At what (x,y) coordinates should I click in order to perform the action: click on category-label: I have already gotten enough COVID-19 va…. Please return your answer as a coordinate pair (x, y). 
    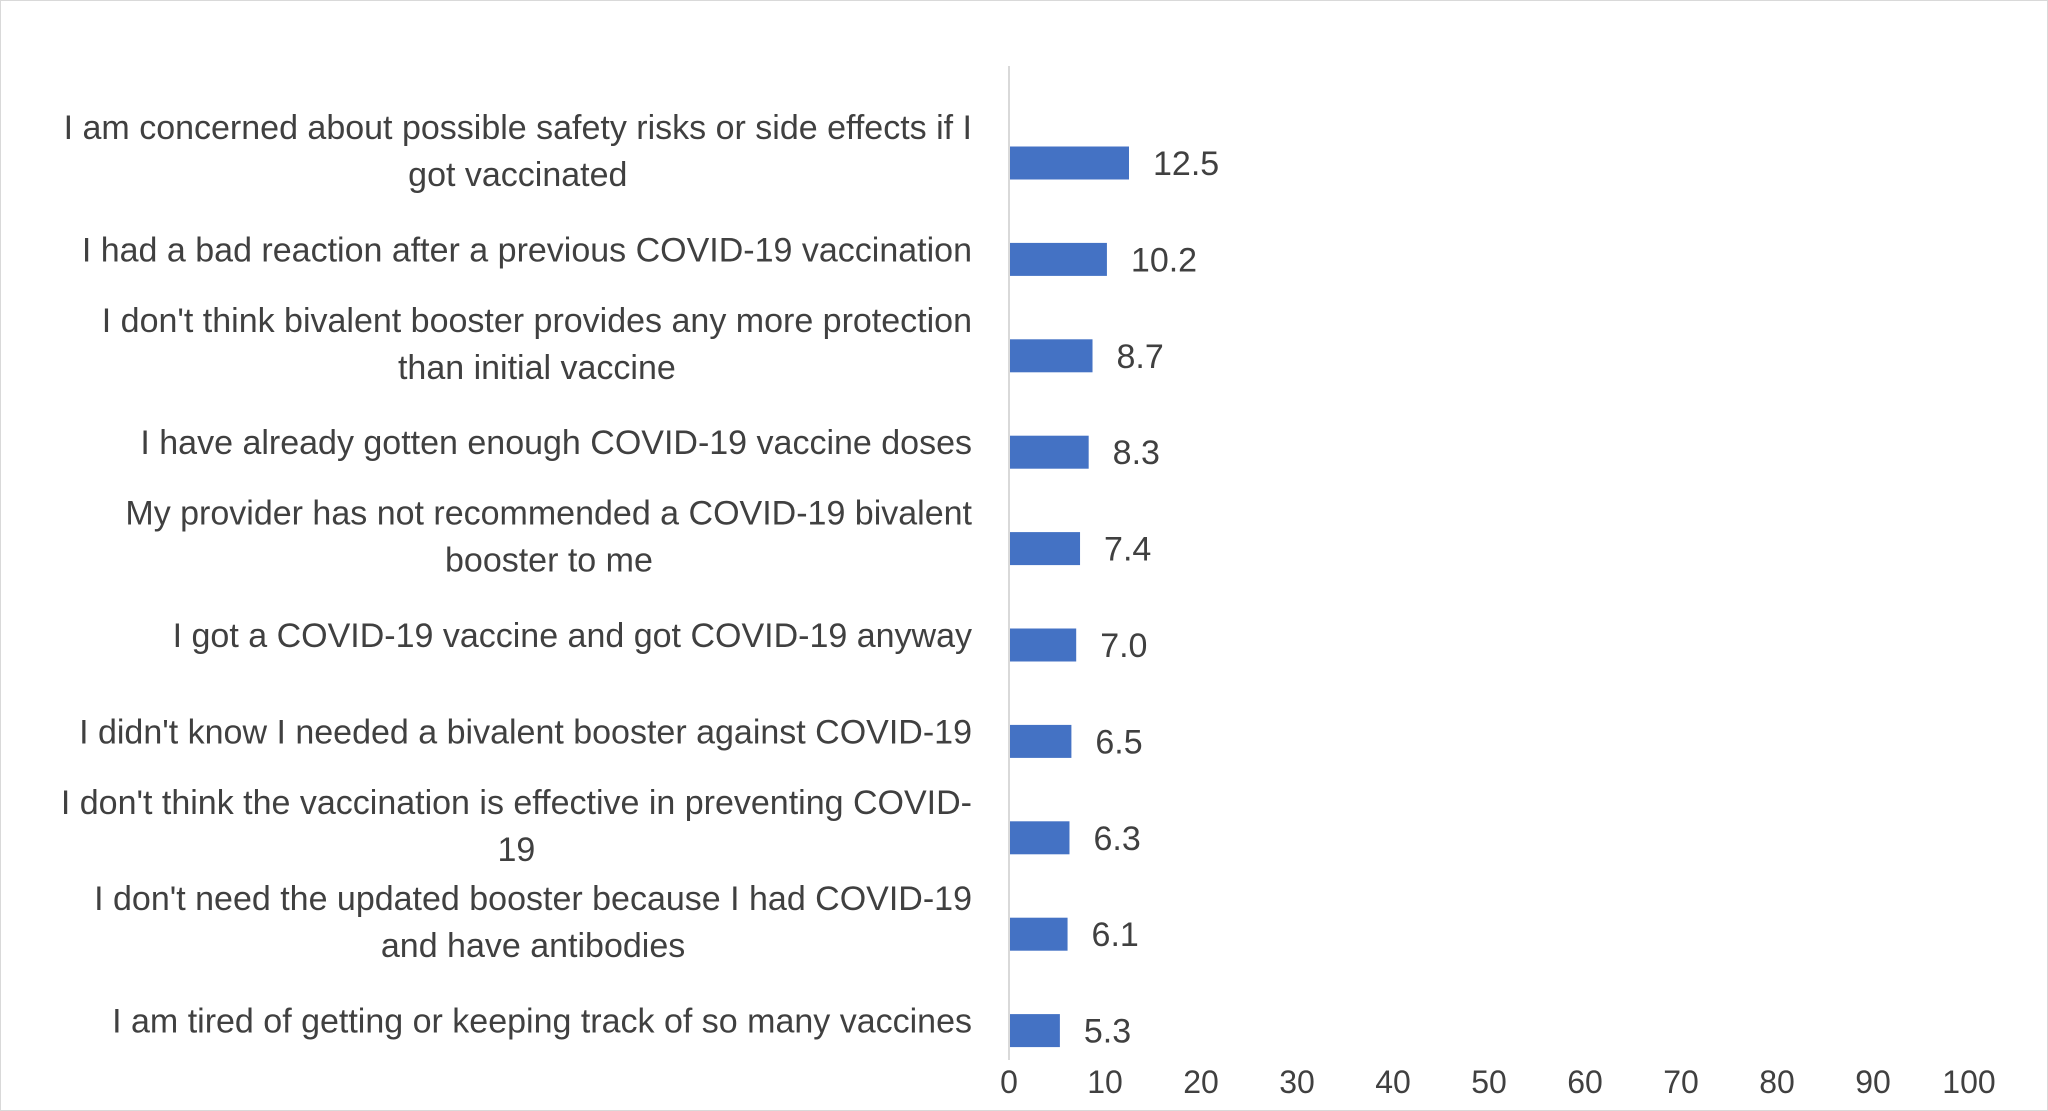
    Looking at the image, I should click on (556, 443).